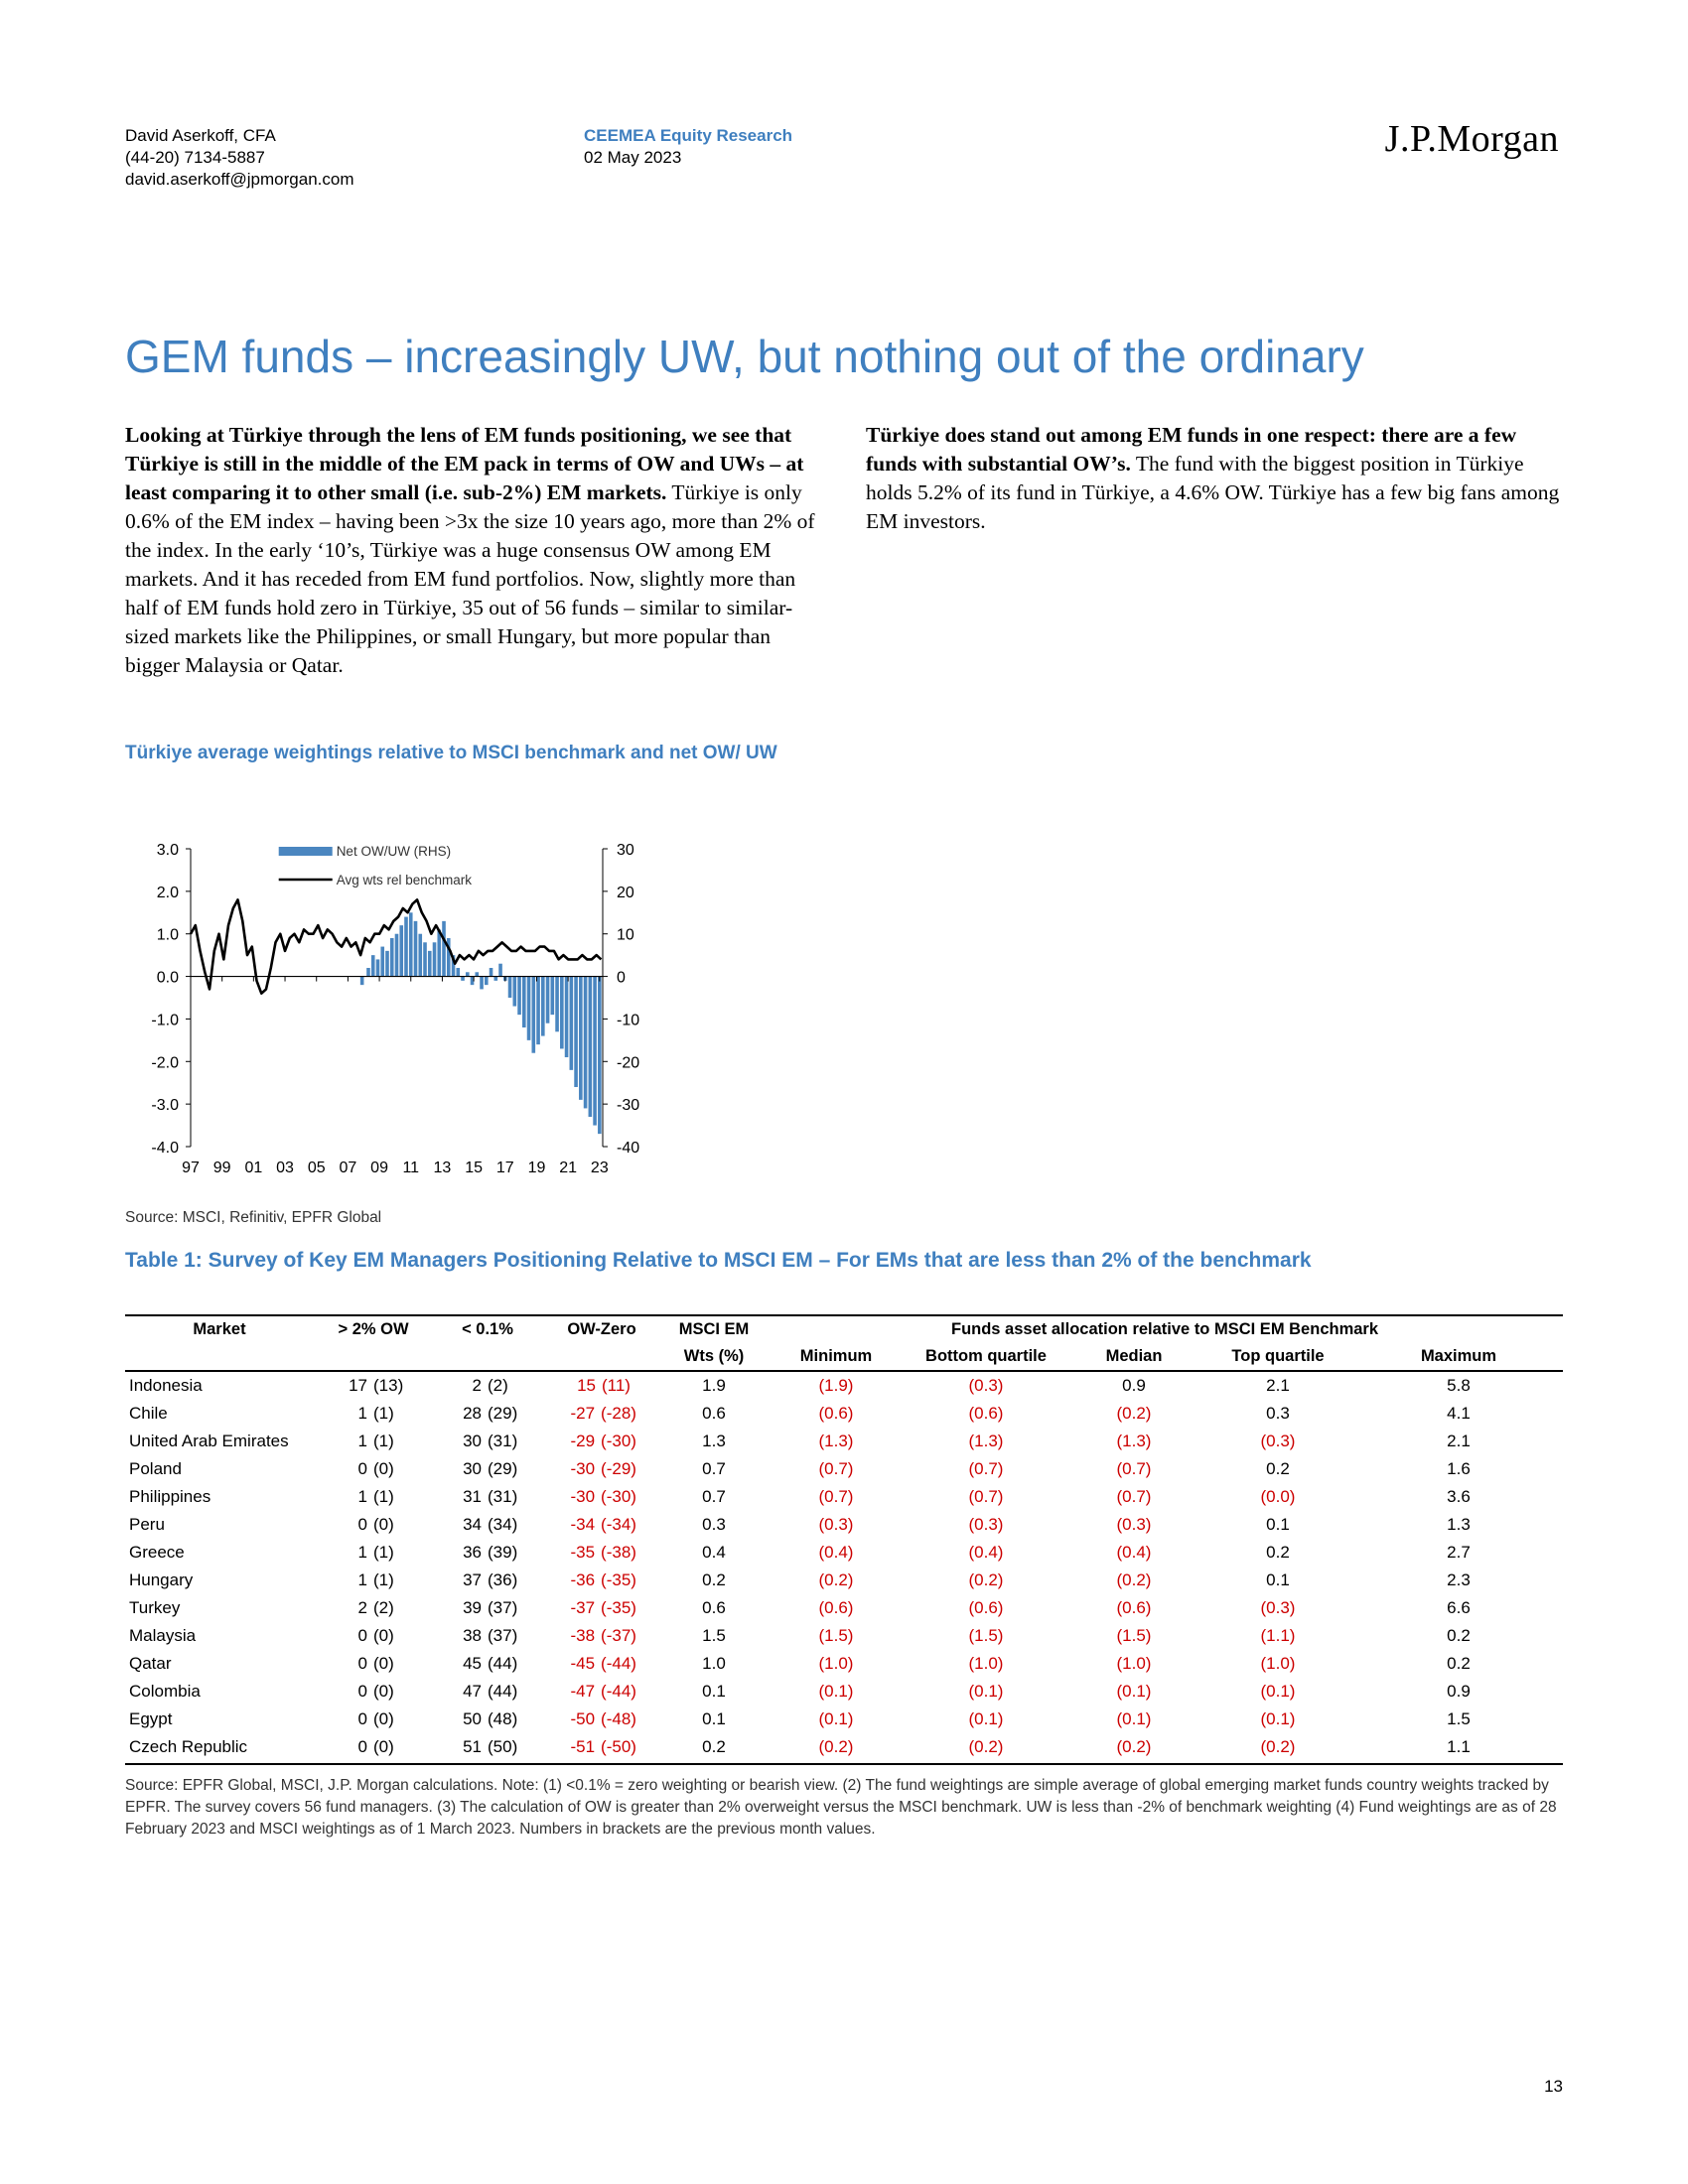 This screenshot has width=1688, height=2184. Describe the element at coordinates (305, 851) in the screenshot. I see `legend-bar-swatch` at that location.